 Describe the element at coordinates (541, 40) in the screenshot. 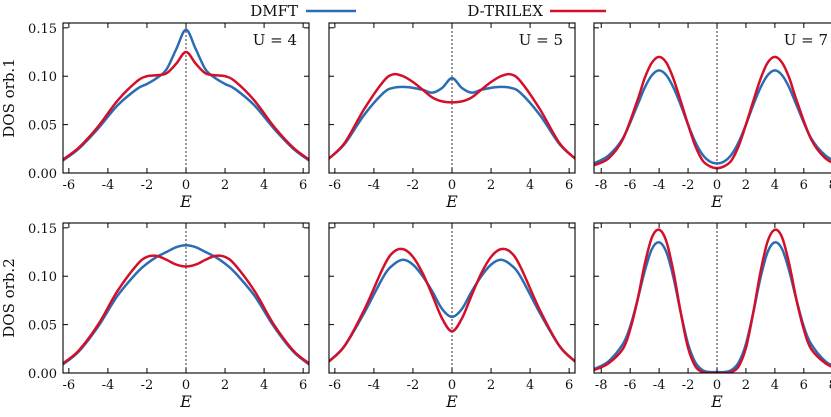

I see `panel-label: U = 5` at that location.